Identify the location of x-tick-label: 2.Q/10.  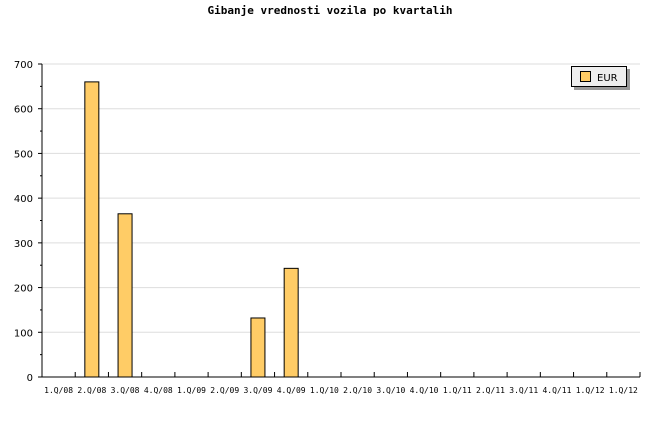
(357, 390).